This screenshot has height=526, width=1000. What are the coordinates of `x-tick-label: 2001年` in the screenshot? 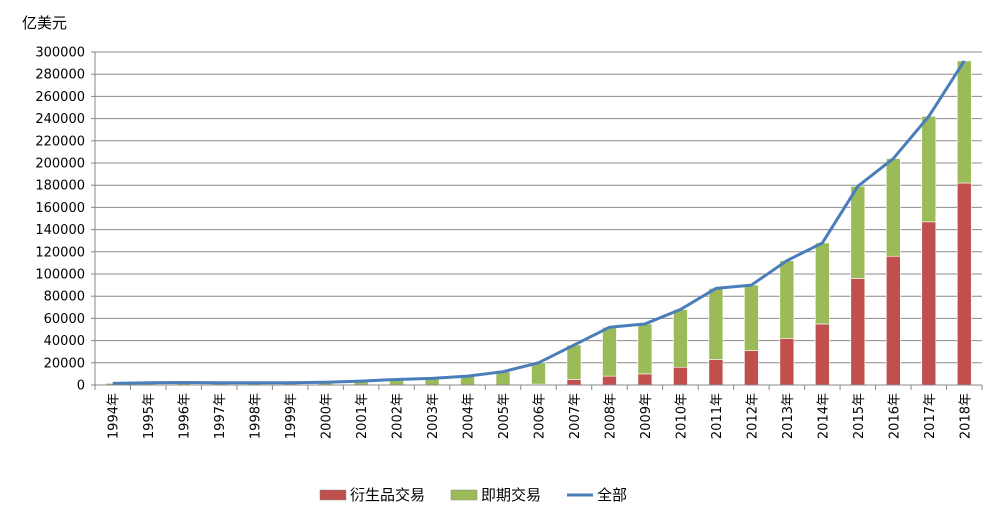 It's located at (362, 416).